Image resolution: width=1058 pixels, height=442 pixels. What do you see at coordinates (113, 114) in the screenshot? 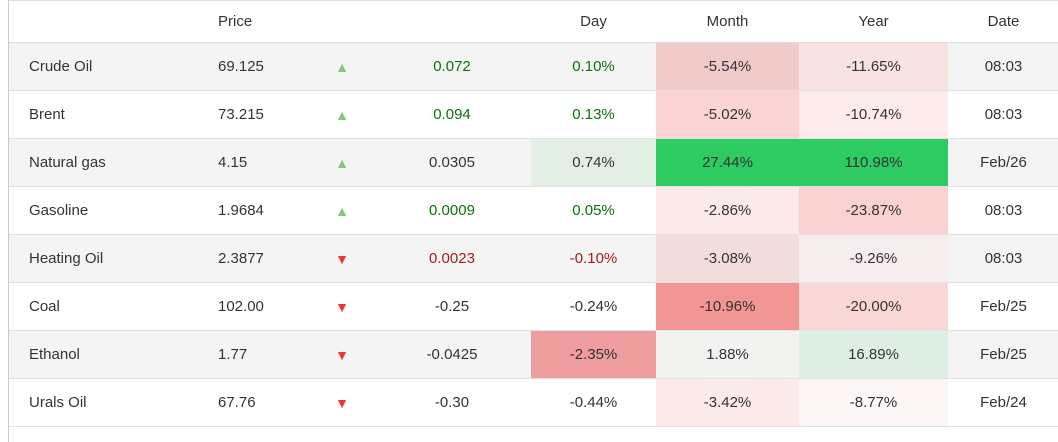
I see `commodity-name-link: Brent` at bounding box center [113, 114].